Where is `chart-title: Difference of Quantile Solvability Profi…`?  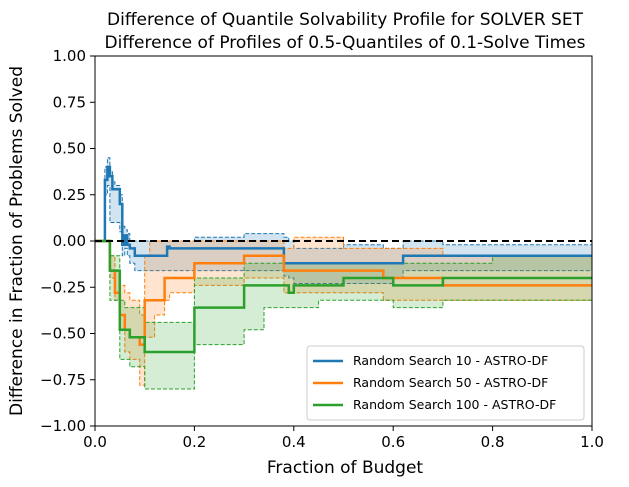
chart-title: Difference of Quantile Solvability Profi… is located at coordinates (345, 20).